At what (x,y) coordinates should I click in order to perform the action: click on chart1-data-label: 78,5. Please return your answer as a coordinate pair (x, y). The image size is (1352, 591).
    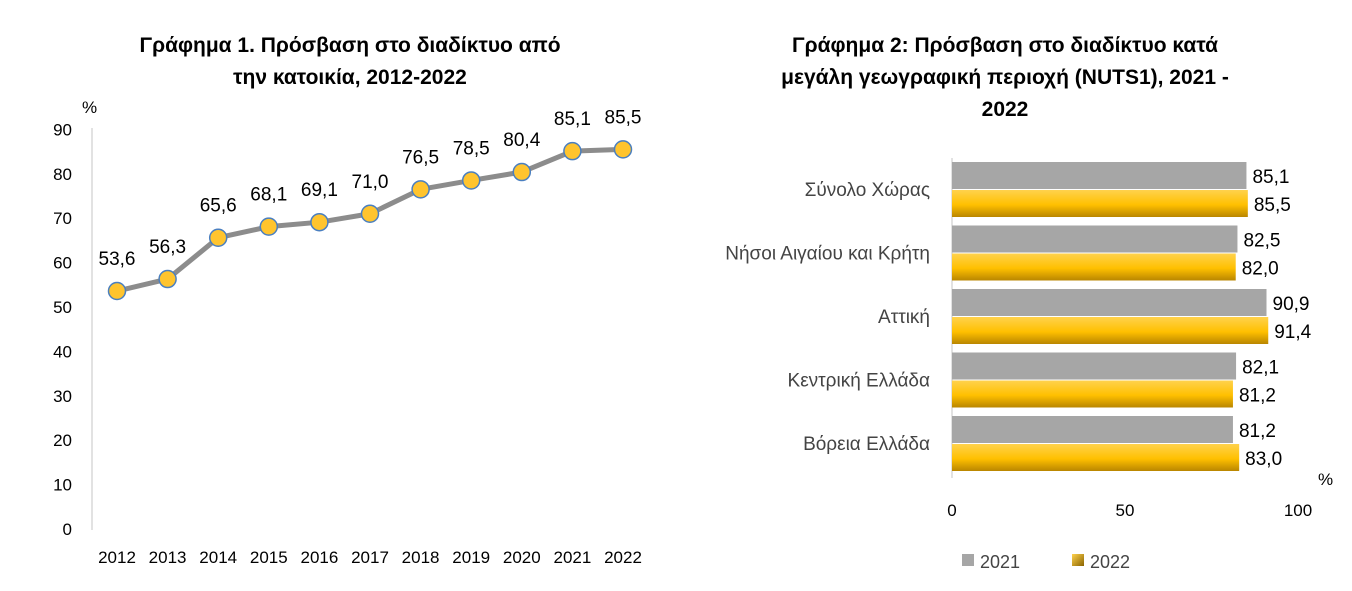
    Looking at the image, I should click on (471, 148).